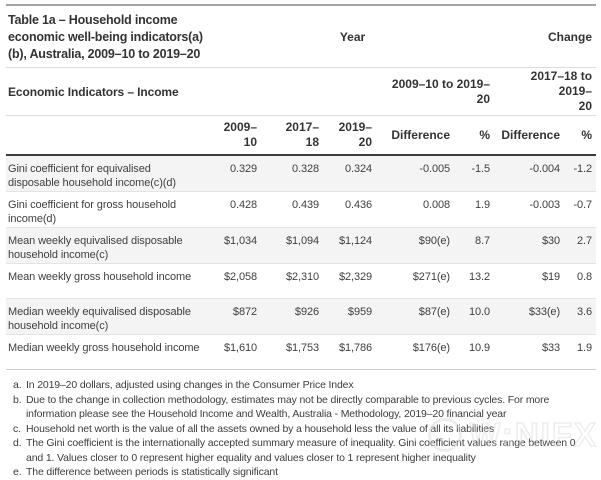 This screenshot has width=601, height=480. What do you see at coordinates (17, 443) in the screenshot?
I see `footnote-marker: d.` at bounding box center [17, 443].